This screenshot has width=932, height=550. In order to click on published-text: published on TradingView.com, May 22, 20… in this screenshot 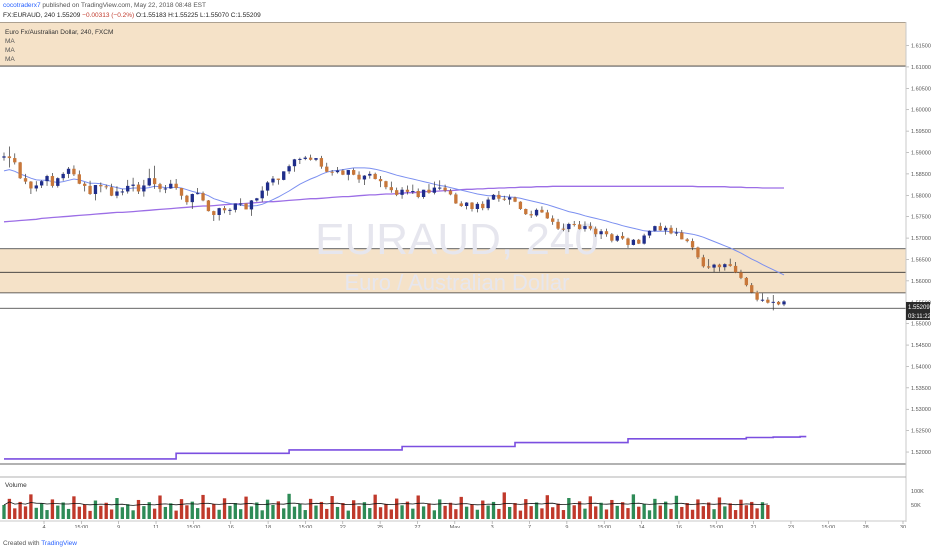, I will do `click(124, 5)`.